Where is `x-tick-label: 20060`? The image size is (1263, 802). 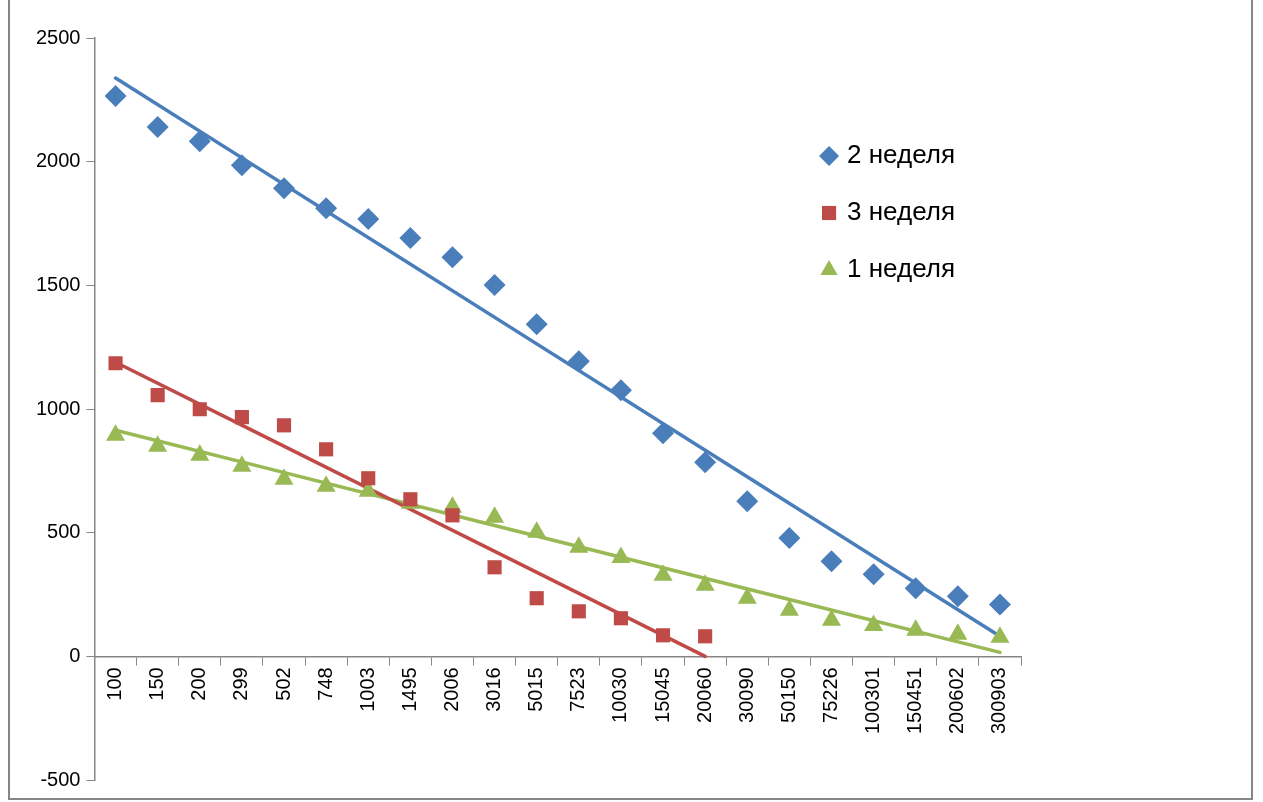 x-tick-label: 20060 is located at coordinates (703, 695).